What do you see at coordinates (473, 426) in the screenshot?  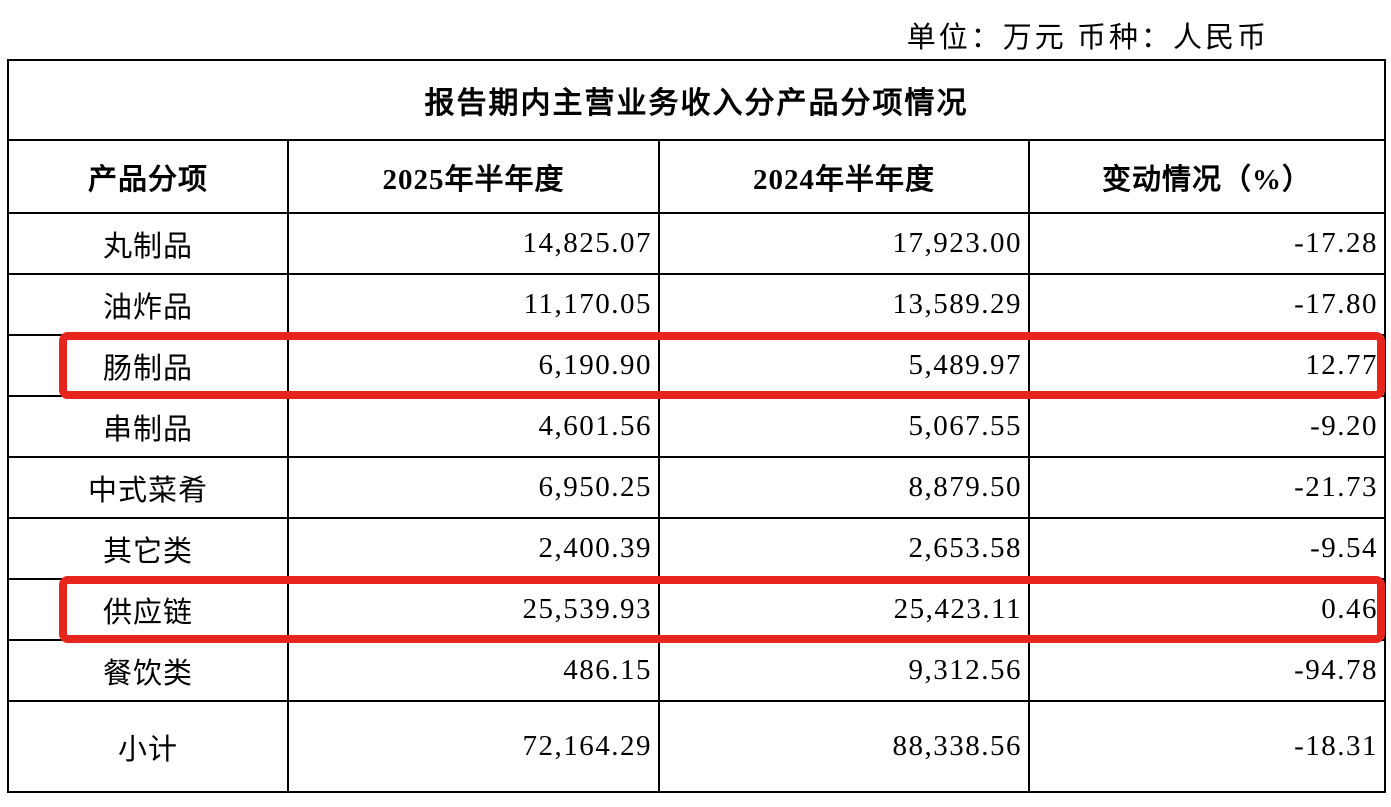 I see `value-2025-cell: 4,601.56` at bounding box center [473, 426].